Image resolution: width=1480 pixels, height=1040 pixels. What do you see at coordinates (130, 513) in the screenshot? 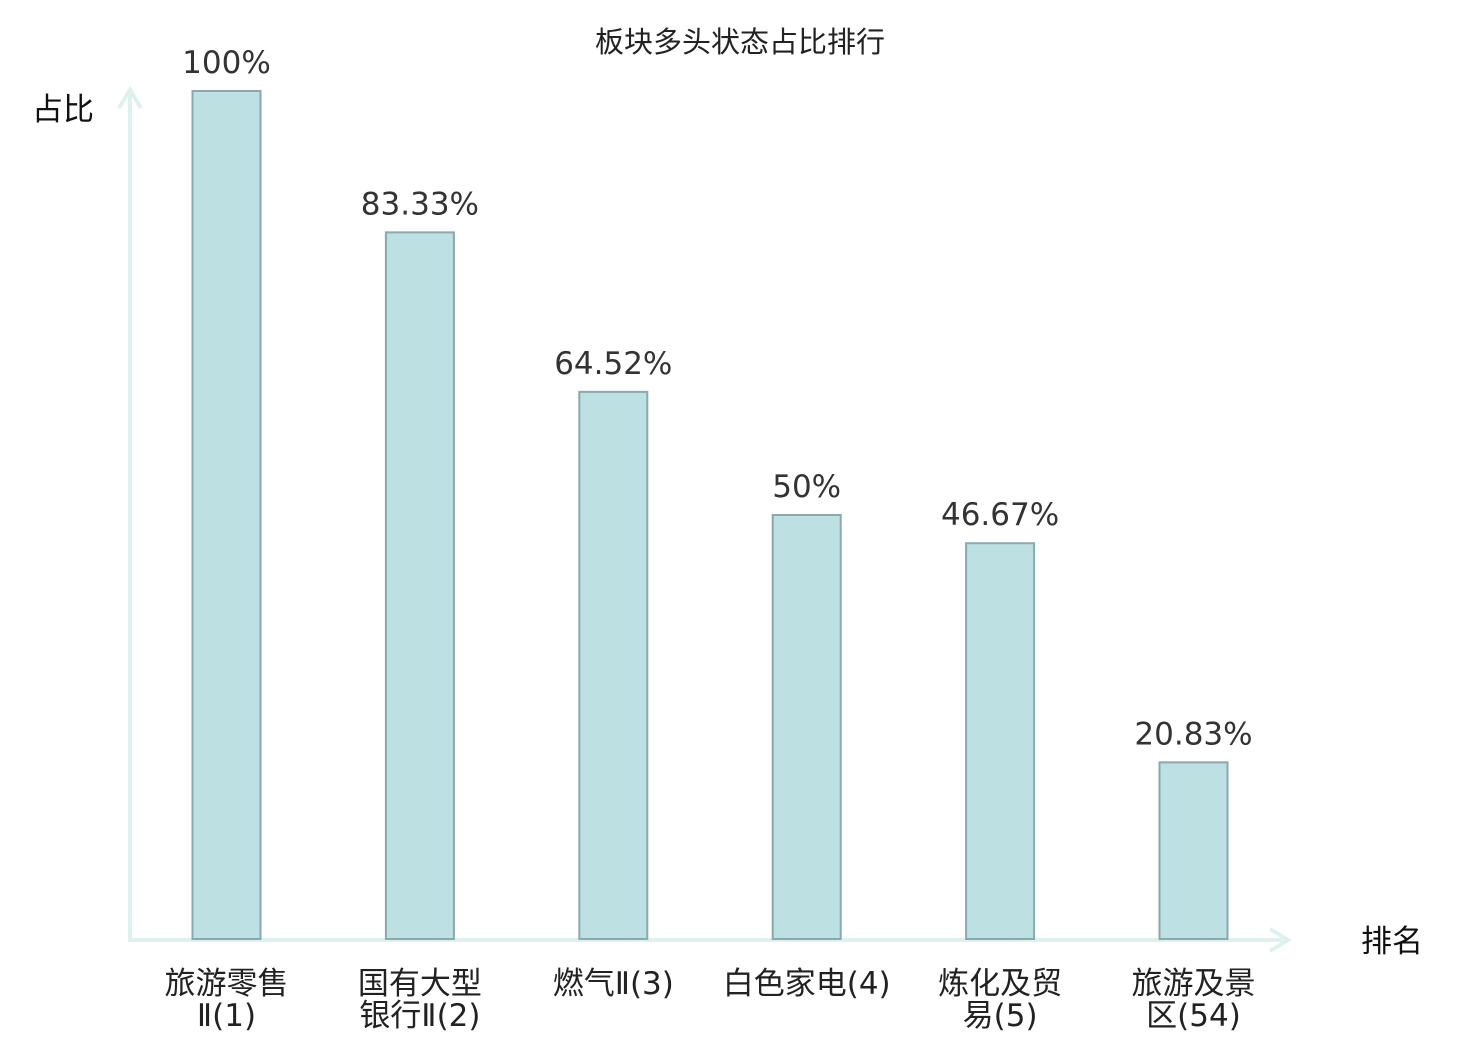
I see `y-axis` at bounding box center [130, 513].